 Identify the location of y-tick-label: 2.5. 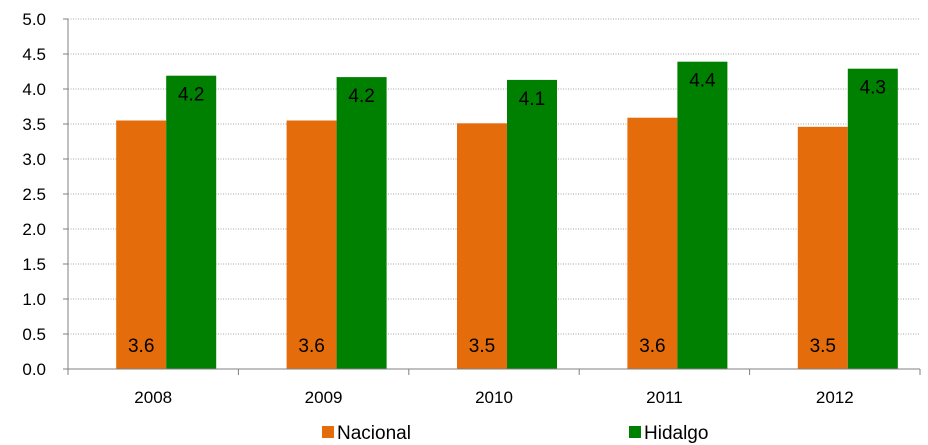
(34, 194).